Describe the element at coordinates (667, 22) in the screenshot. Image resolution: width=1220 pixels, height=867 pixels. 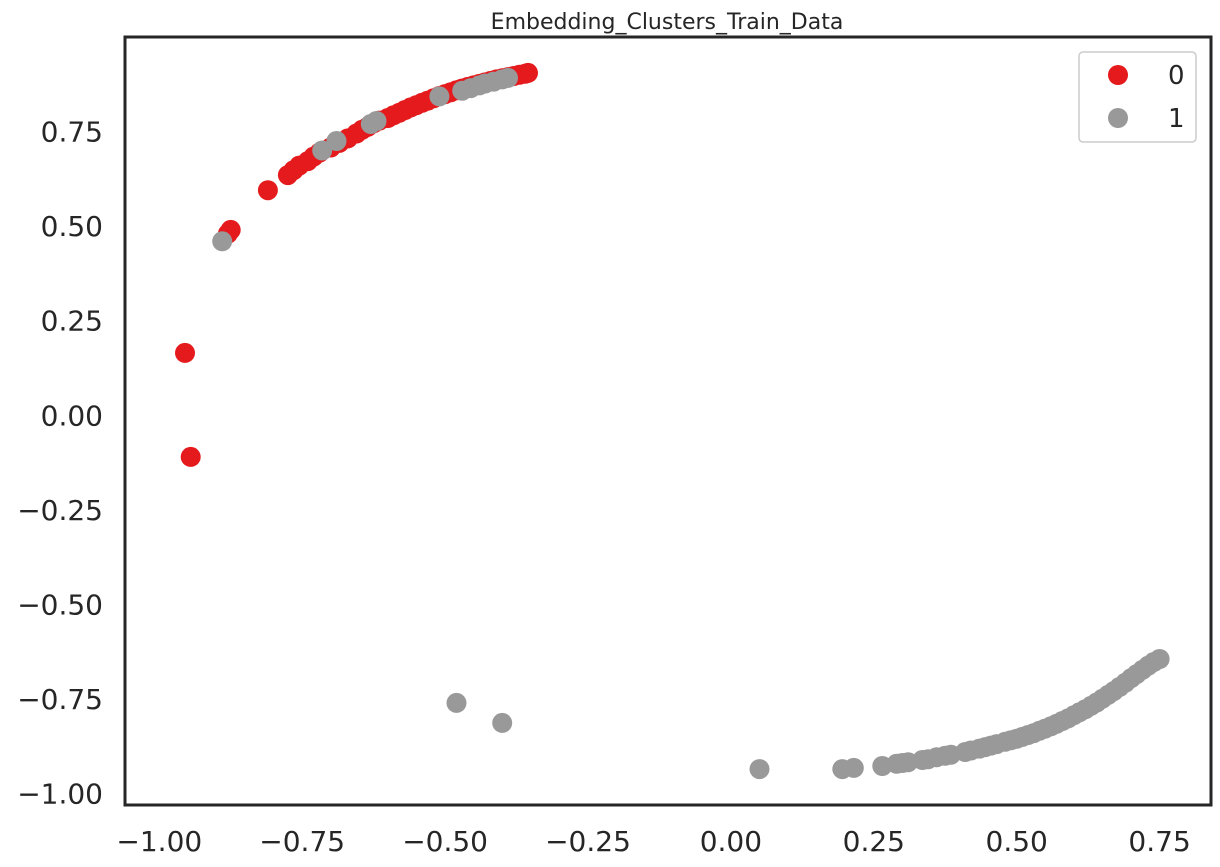
I see `chart-title: Embedding_Clusters_Train_Data` at that location.